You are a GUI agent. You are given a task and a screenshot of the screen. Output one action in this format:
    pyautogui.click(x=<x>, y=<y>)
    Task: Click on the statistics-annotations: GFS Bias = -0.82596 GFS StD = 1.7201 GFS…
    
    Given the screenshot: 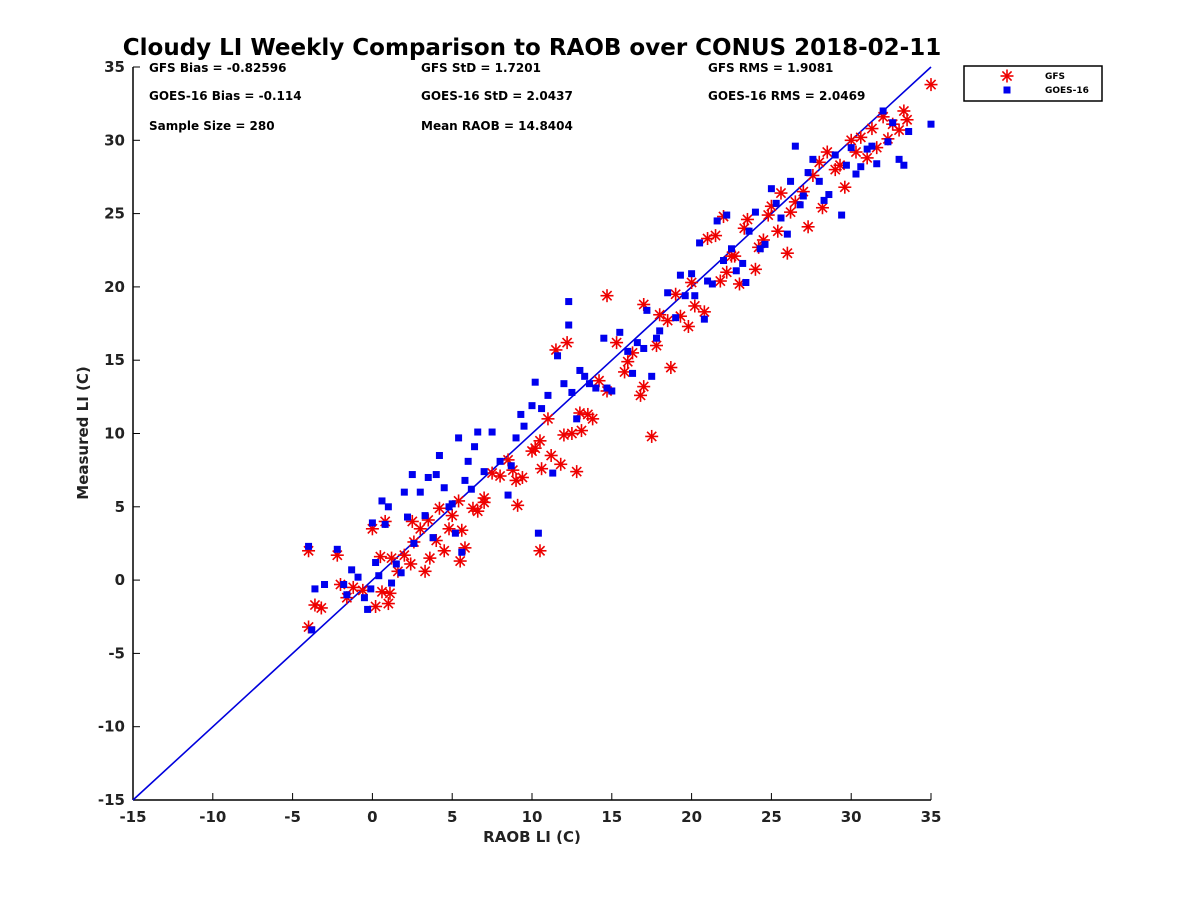 What is the action you would take?
    pyautogui.click(x=507, y=97)
    